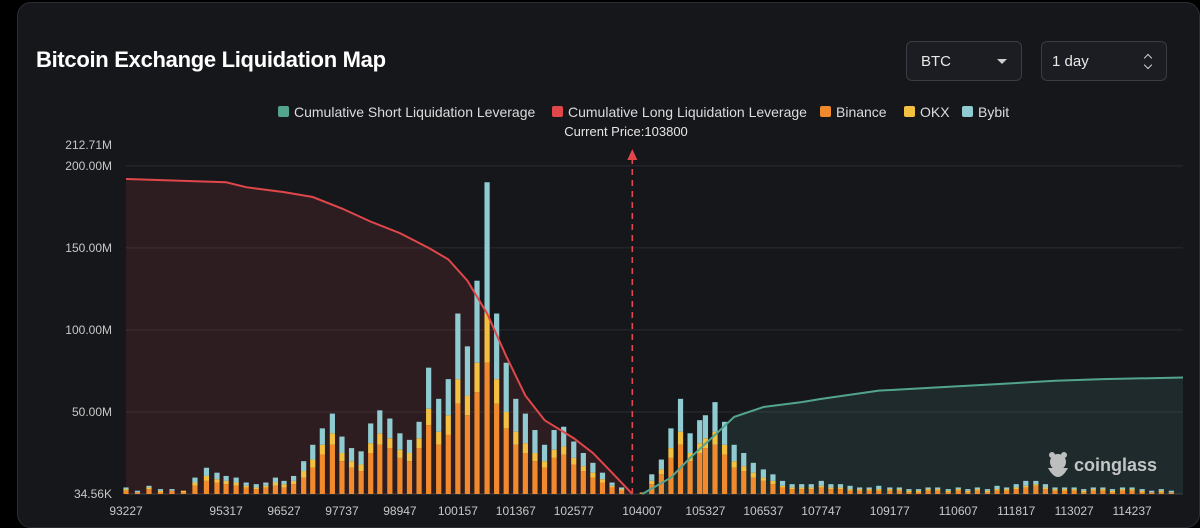  I want to click on watermark-text: coinglass, so click(1115, 465).